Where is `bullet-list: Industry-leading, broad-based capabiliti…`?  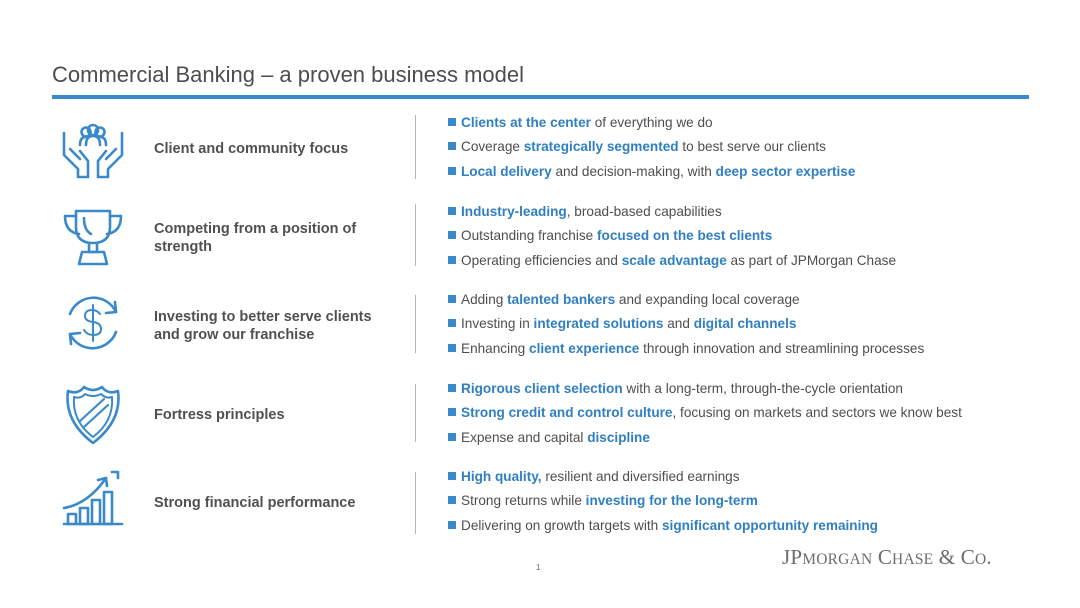
bullet-list: Industry-leading, broad-based capabiliti… is located at coordinates (748, 236).